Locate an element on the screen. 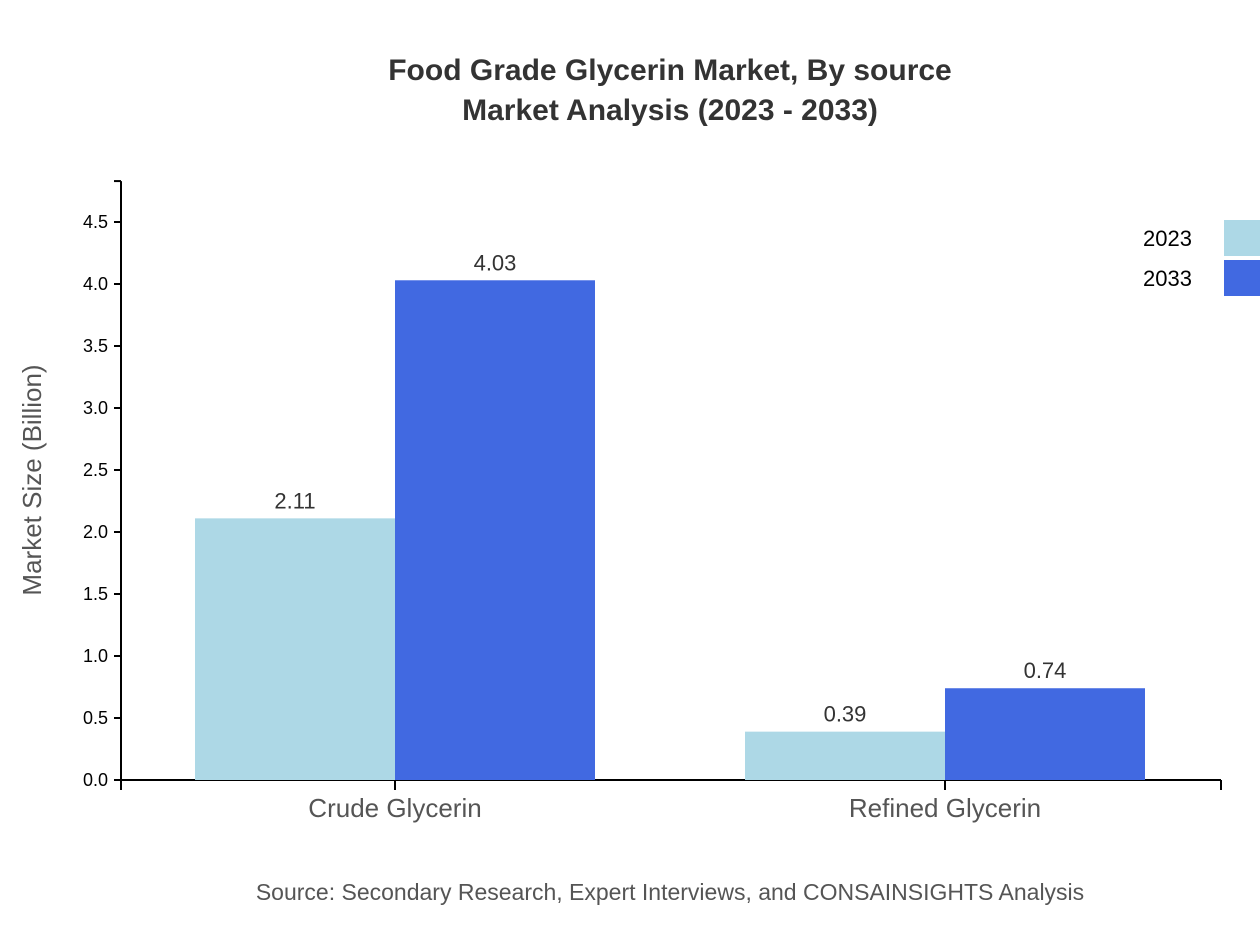  y-tick-label: 2.5 is located at coordinates (95, 470).